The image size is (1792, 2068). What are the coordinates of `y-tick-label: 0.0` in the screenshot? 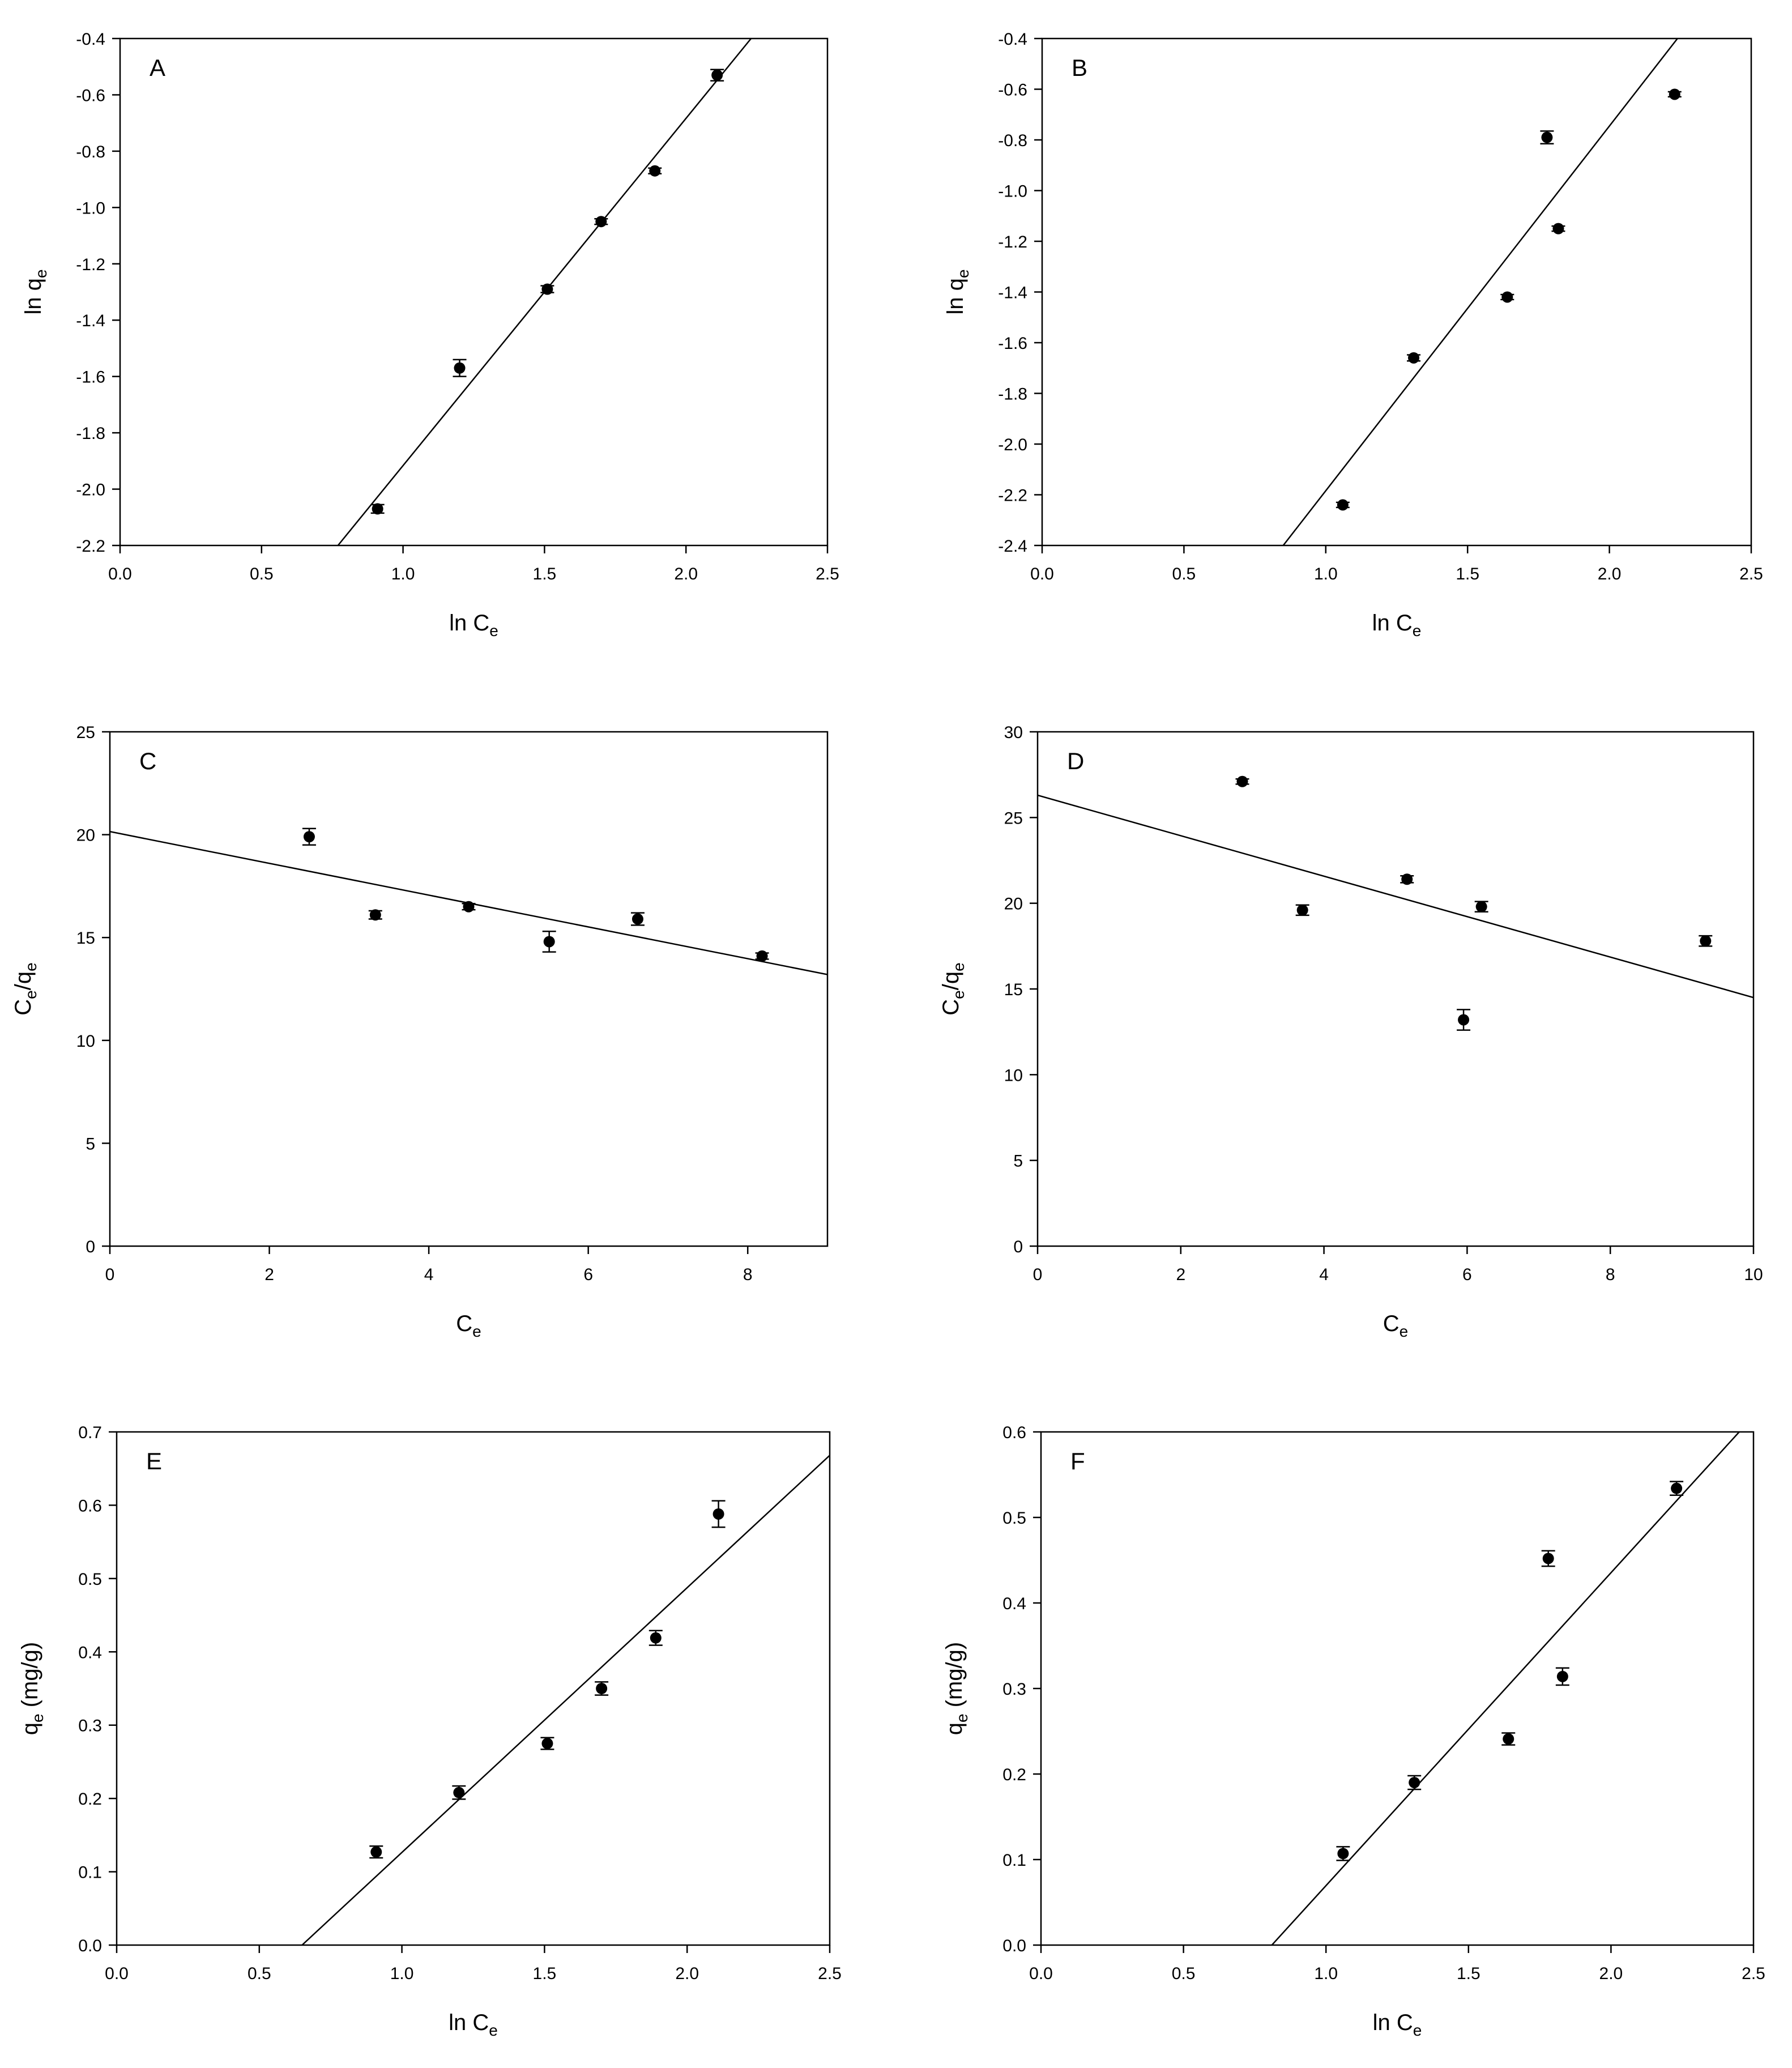 It's located at (90, 1946).